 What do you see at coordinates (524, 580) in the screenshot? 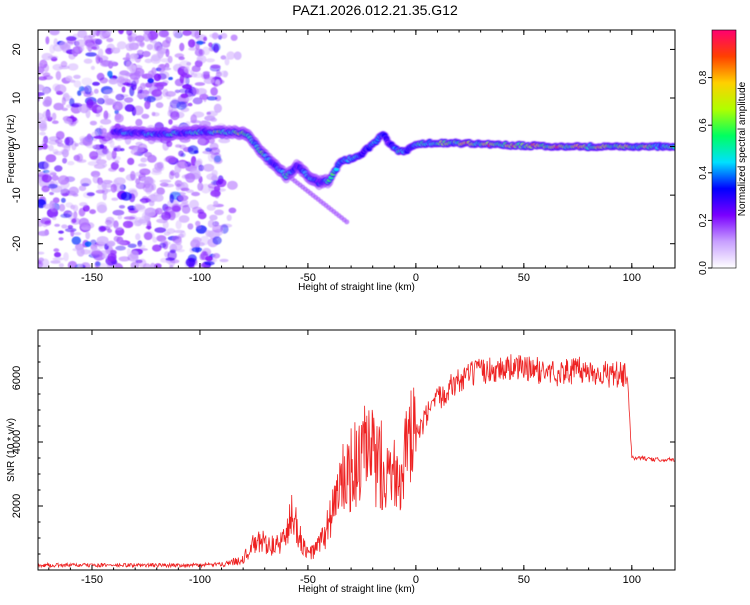
I see `x-tick-label: 50` at bounding box center [524, 580].